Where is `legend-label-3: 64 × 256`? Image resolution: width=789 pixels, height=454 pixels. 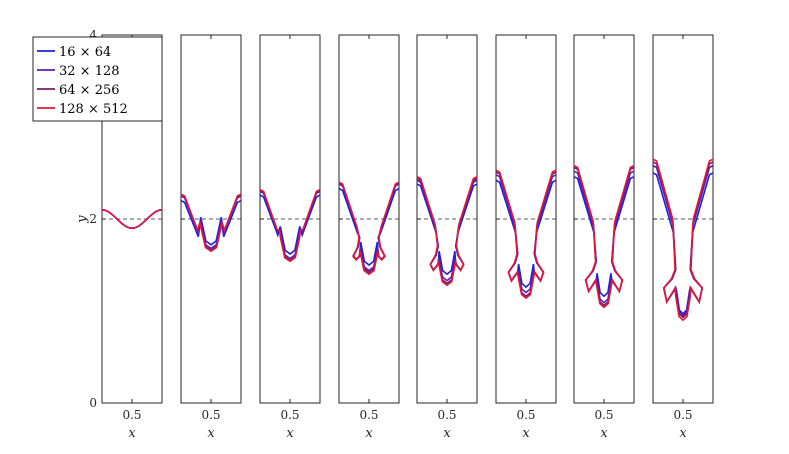
legend-label-3: 64 × 256 is located at coordinates (89, 90).